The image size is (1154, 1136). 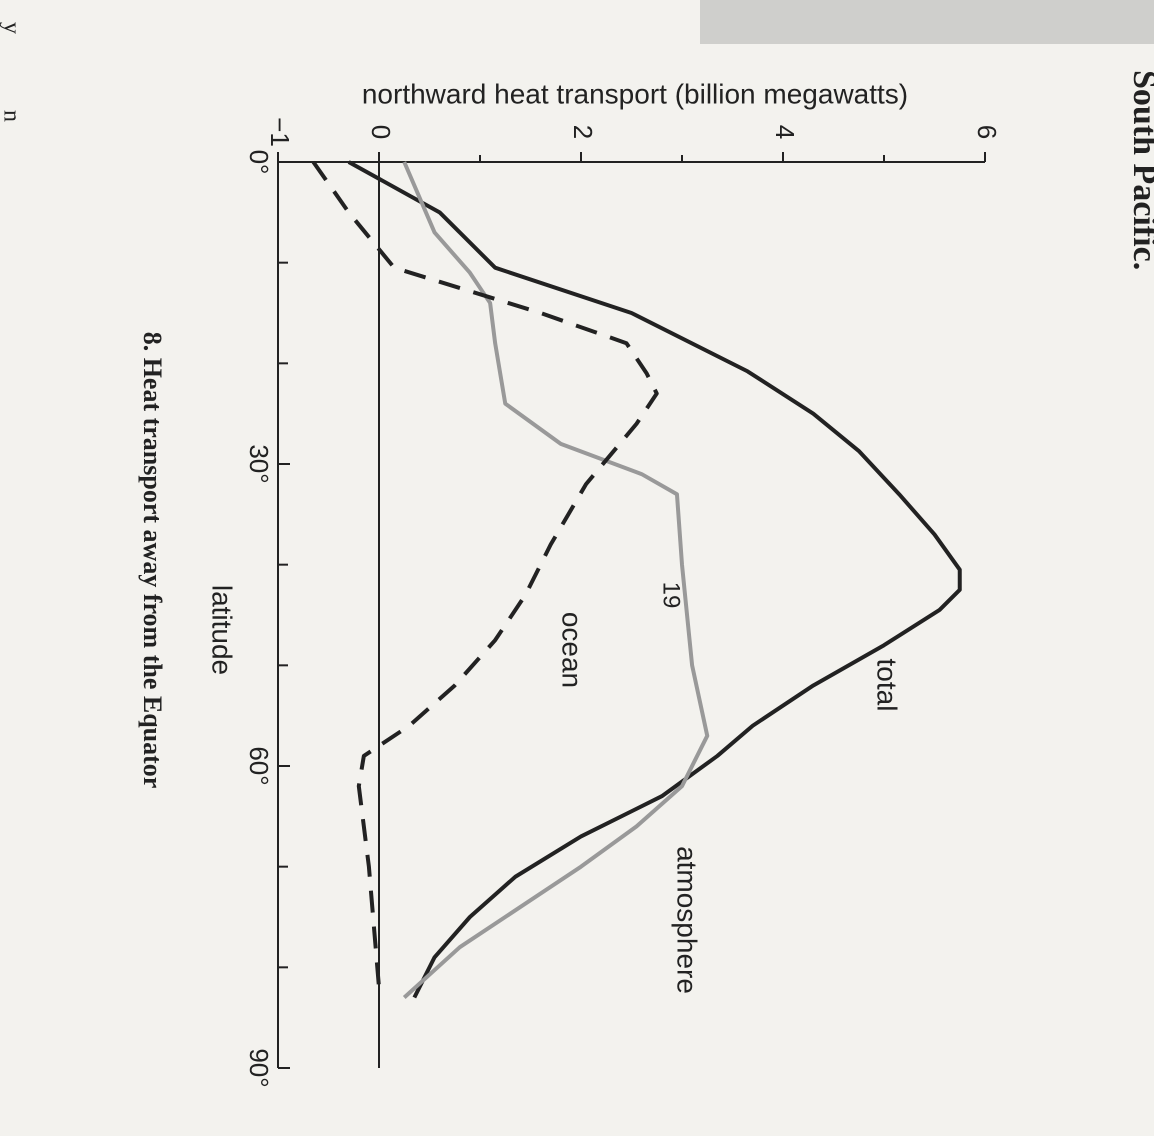 I want to click on y-tick-label: 6, so click(x=987, y=132).